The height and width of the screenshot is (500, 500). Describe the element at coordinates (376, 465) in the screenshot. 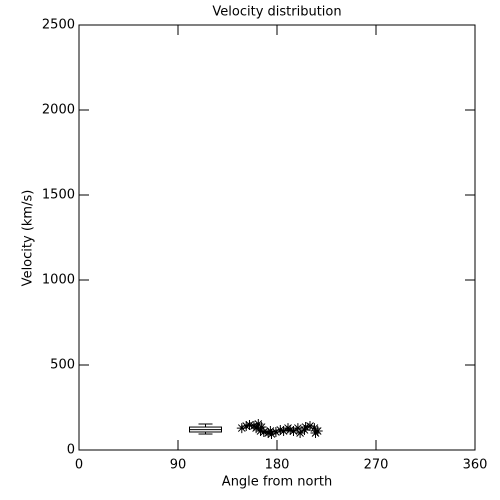

I see `x-tick-label: 270` at that location.